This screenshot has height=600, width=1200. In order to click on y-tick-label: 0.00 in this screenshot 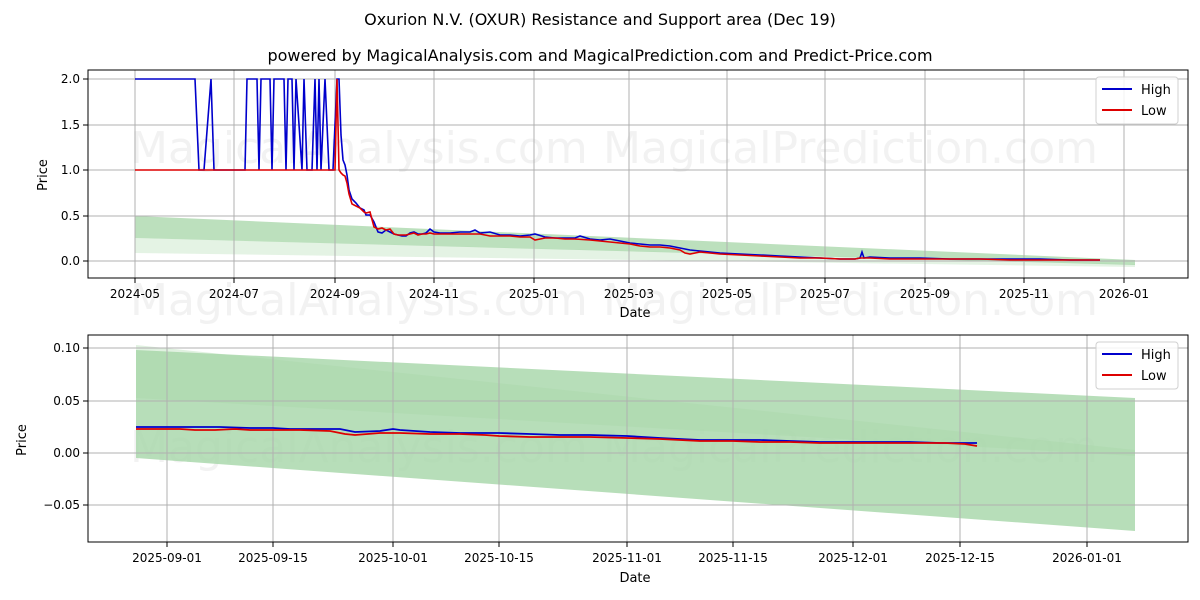, I will do `click(66, 453)`.